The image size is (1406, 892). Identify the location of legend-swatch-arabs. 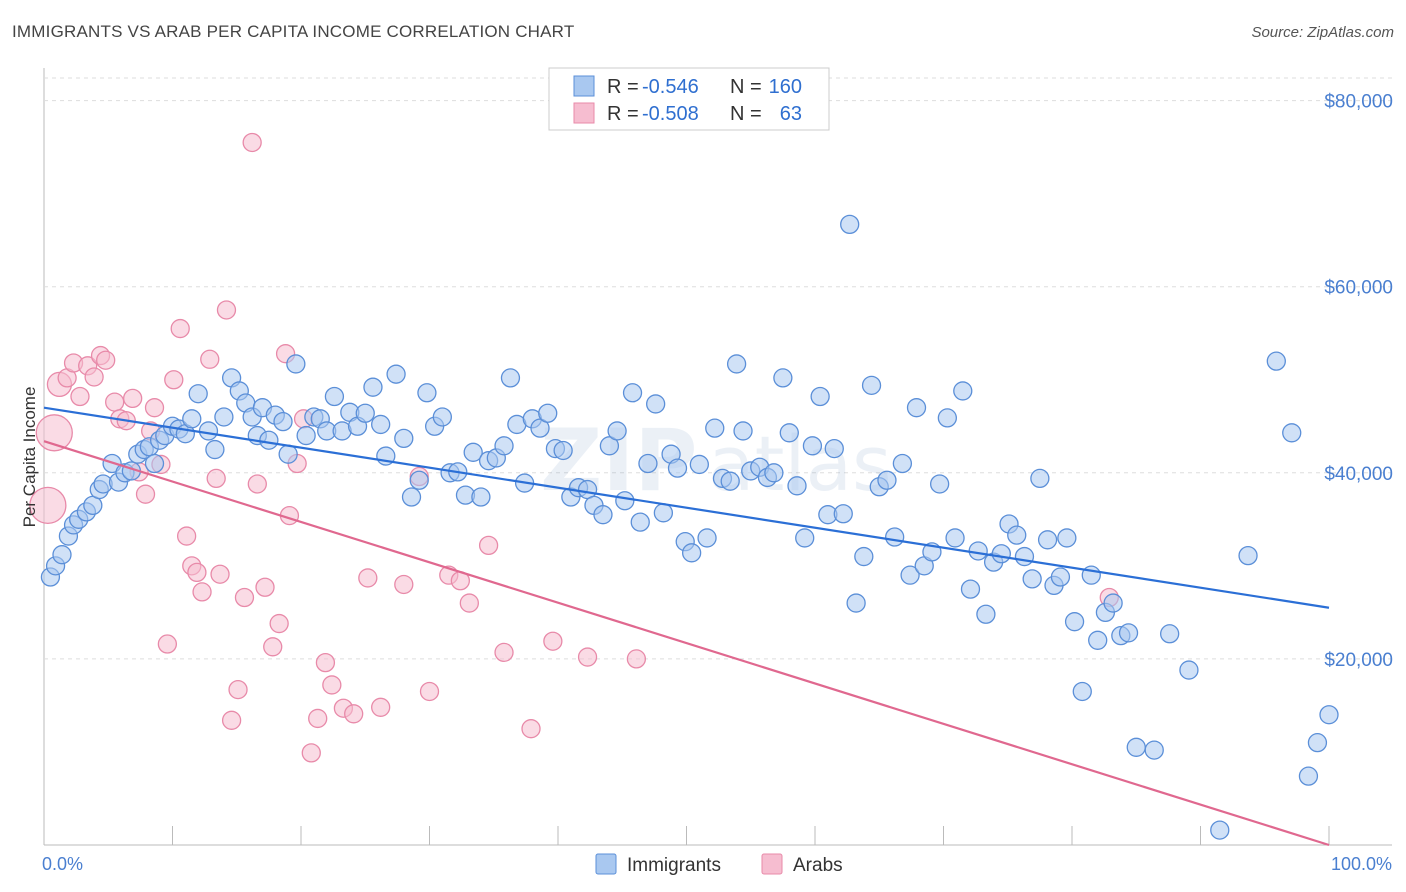
(772, 864).